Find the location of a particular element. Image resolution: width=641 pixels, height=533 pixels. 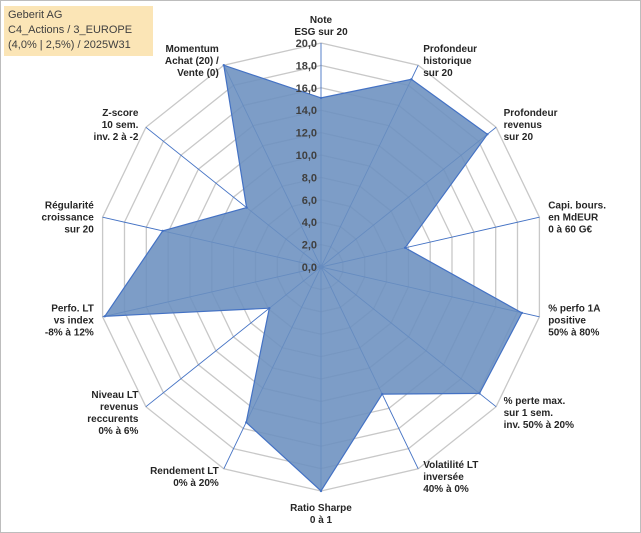

tick-label: 18,0 is located at coordinates (306, 66).